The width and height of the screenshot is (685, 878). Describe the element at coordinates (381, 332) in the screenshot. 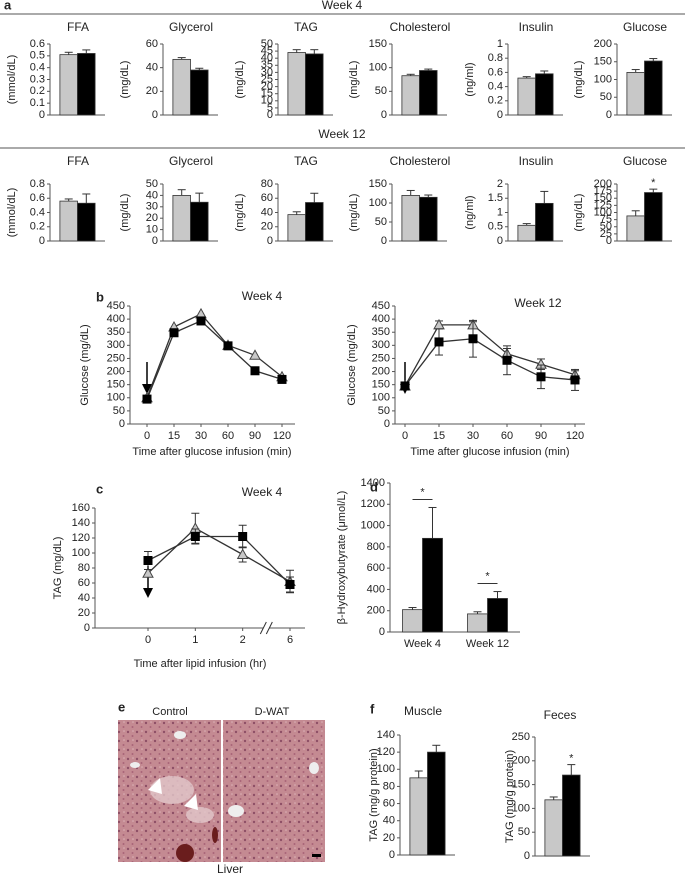

I see `y-tick-label: 350` at that location.